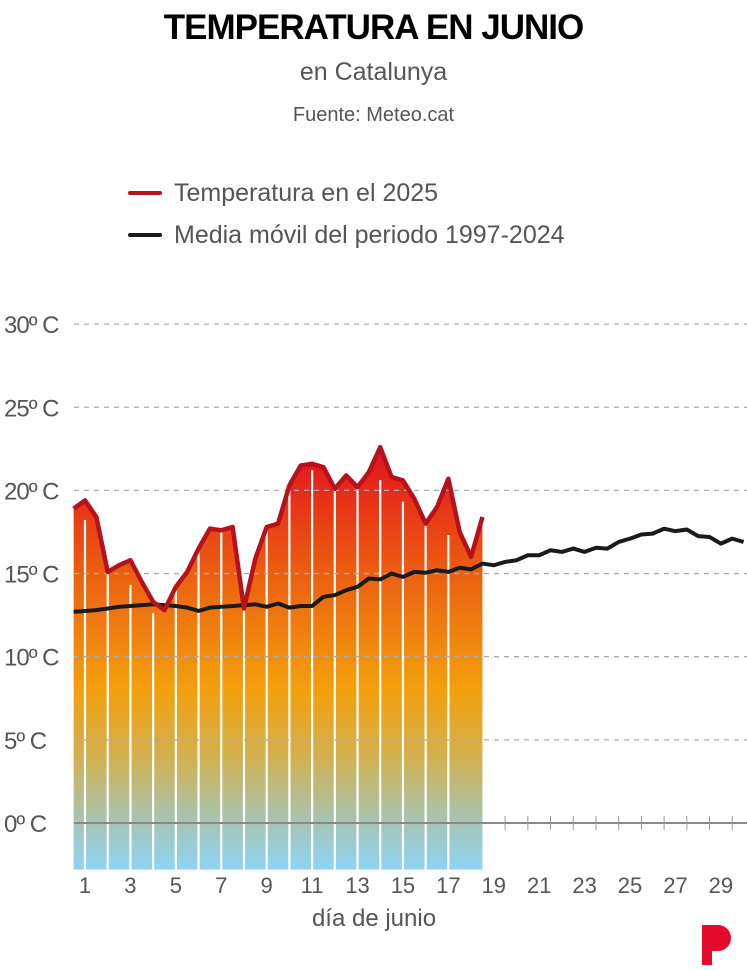  What do you see at coordinates (539, 885) in the screenshot?
I see `x-tick-label: 21` at bounding box center [539, 885].